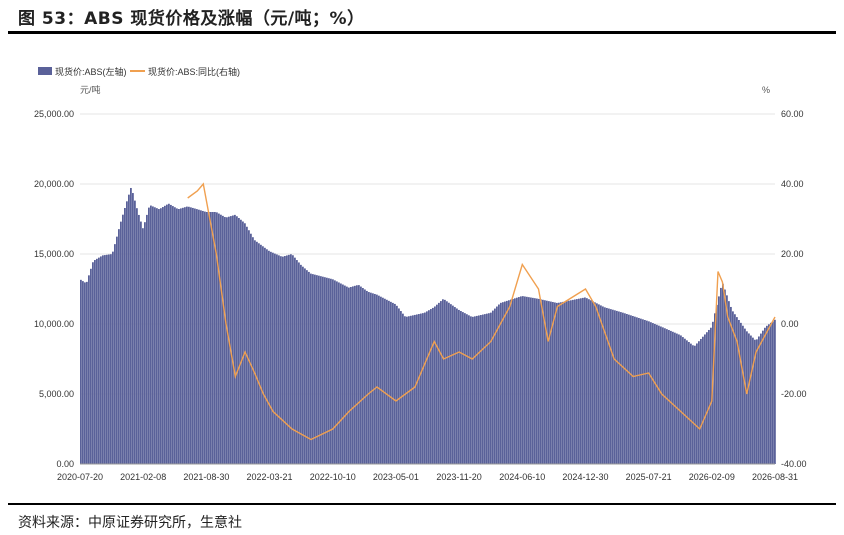 The image size is (844, 535). What do you see at coordinates (792, 114) in the screenshot?
I see `right-tick-label: 60.00` at bounding box center [792, 114].